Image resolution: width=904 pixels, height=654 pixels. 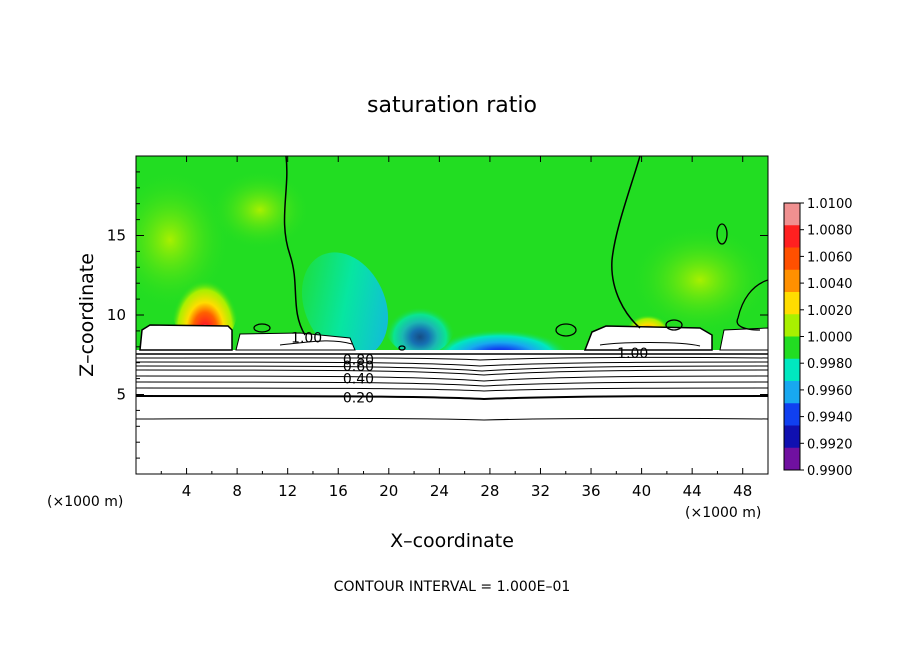 I want to click on y-axis-label: Z–coordinate, so click(x=87, y=315).